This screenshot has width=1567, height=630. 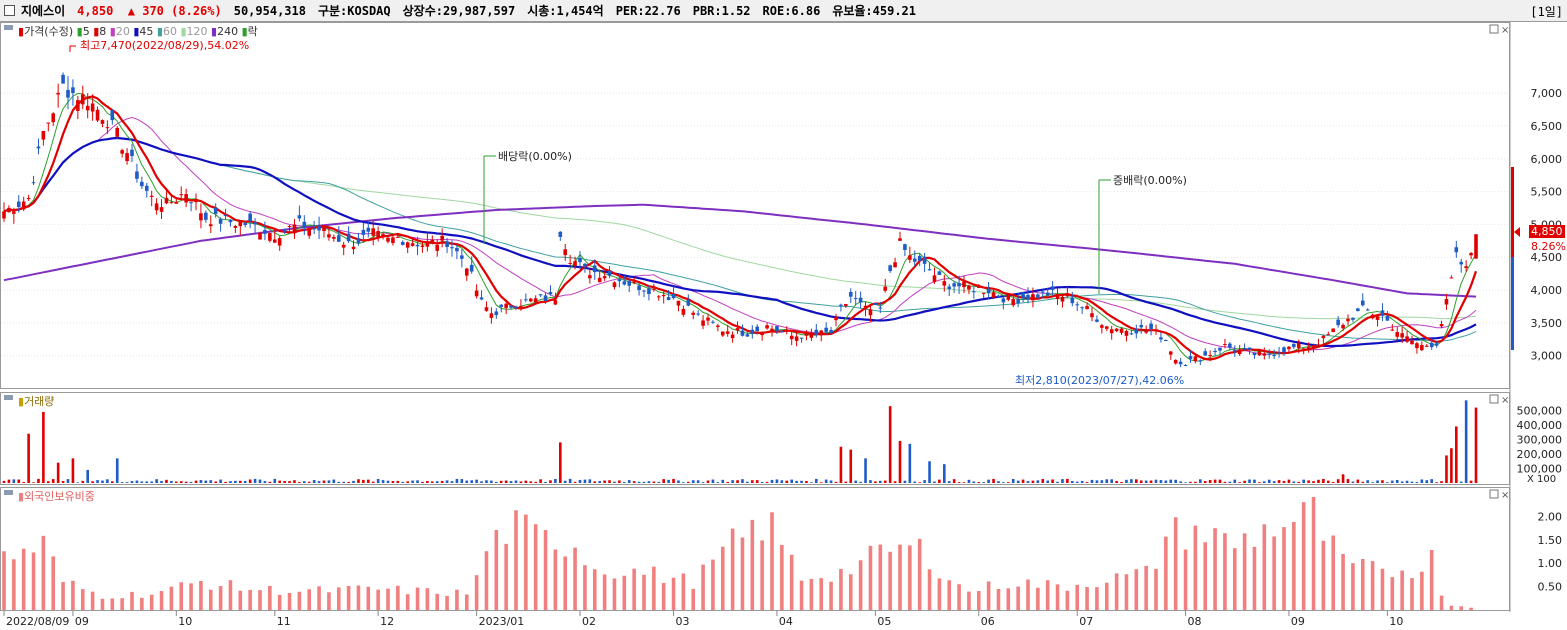 I want to click on low-annotation: 최저2,810(2023/07/27),42.06%, so click(x=1099, y=380).